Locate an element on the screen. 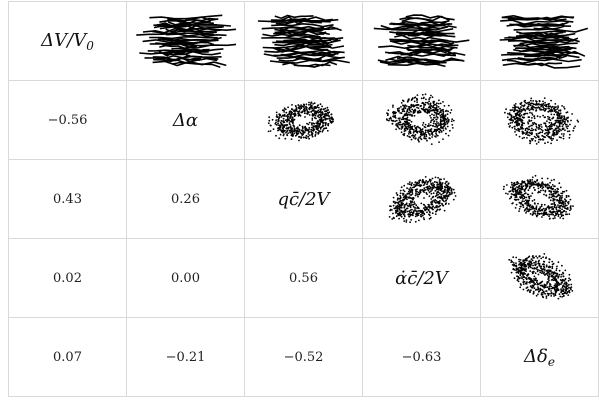  scatter-r2-c3 is located at coordinates (422, 200).